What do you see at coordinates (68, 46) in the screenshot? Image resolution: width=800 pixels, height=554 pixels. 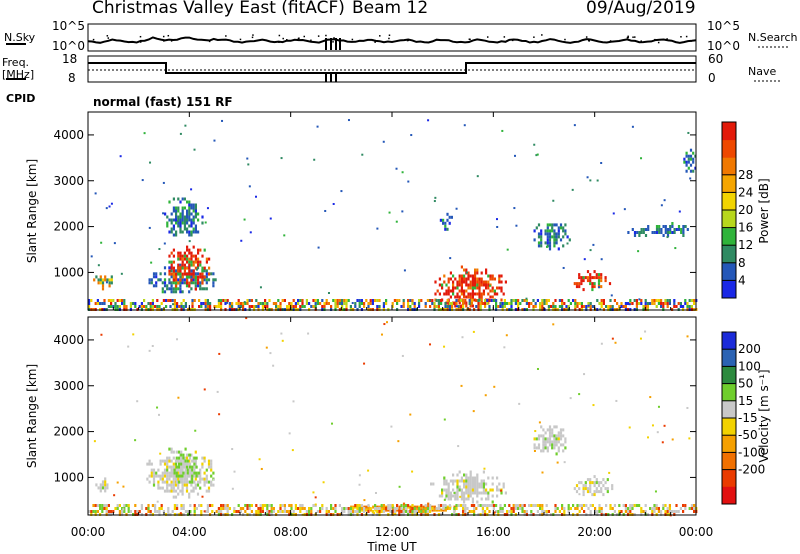 I see `noise-left-bottom-tick: 10^0` at bounding box center [68, 46].